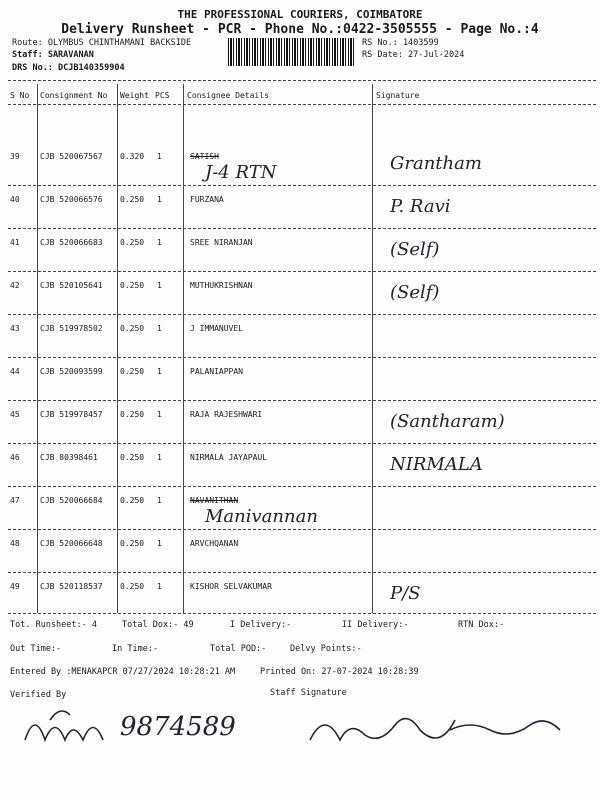 This screenshot has width=600, height=800. What do you see at coordinates (71, 156) in the screenshot?
I see `row-consignment: CJB 520067567` at bounding box center [71, 156].